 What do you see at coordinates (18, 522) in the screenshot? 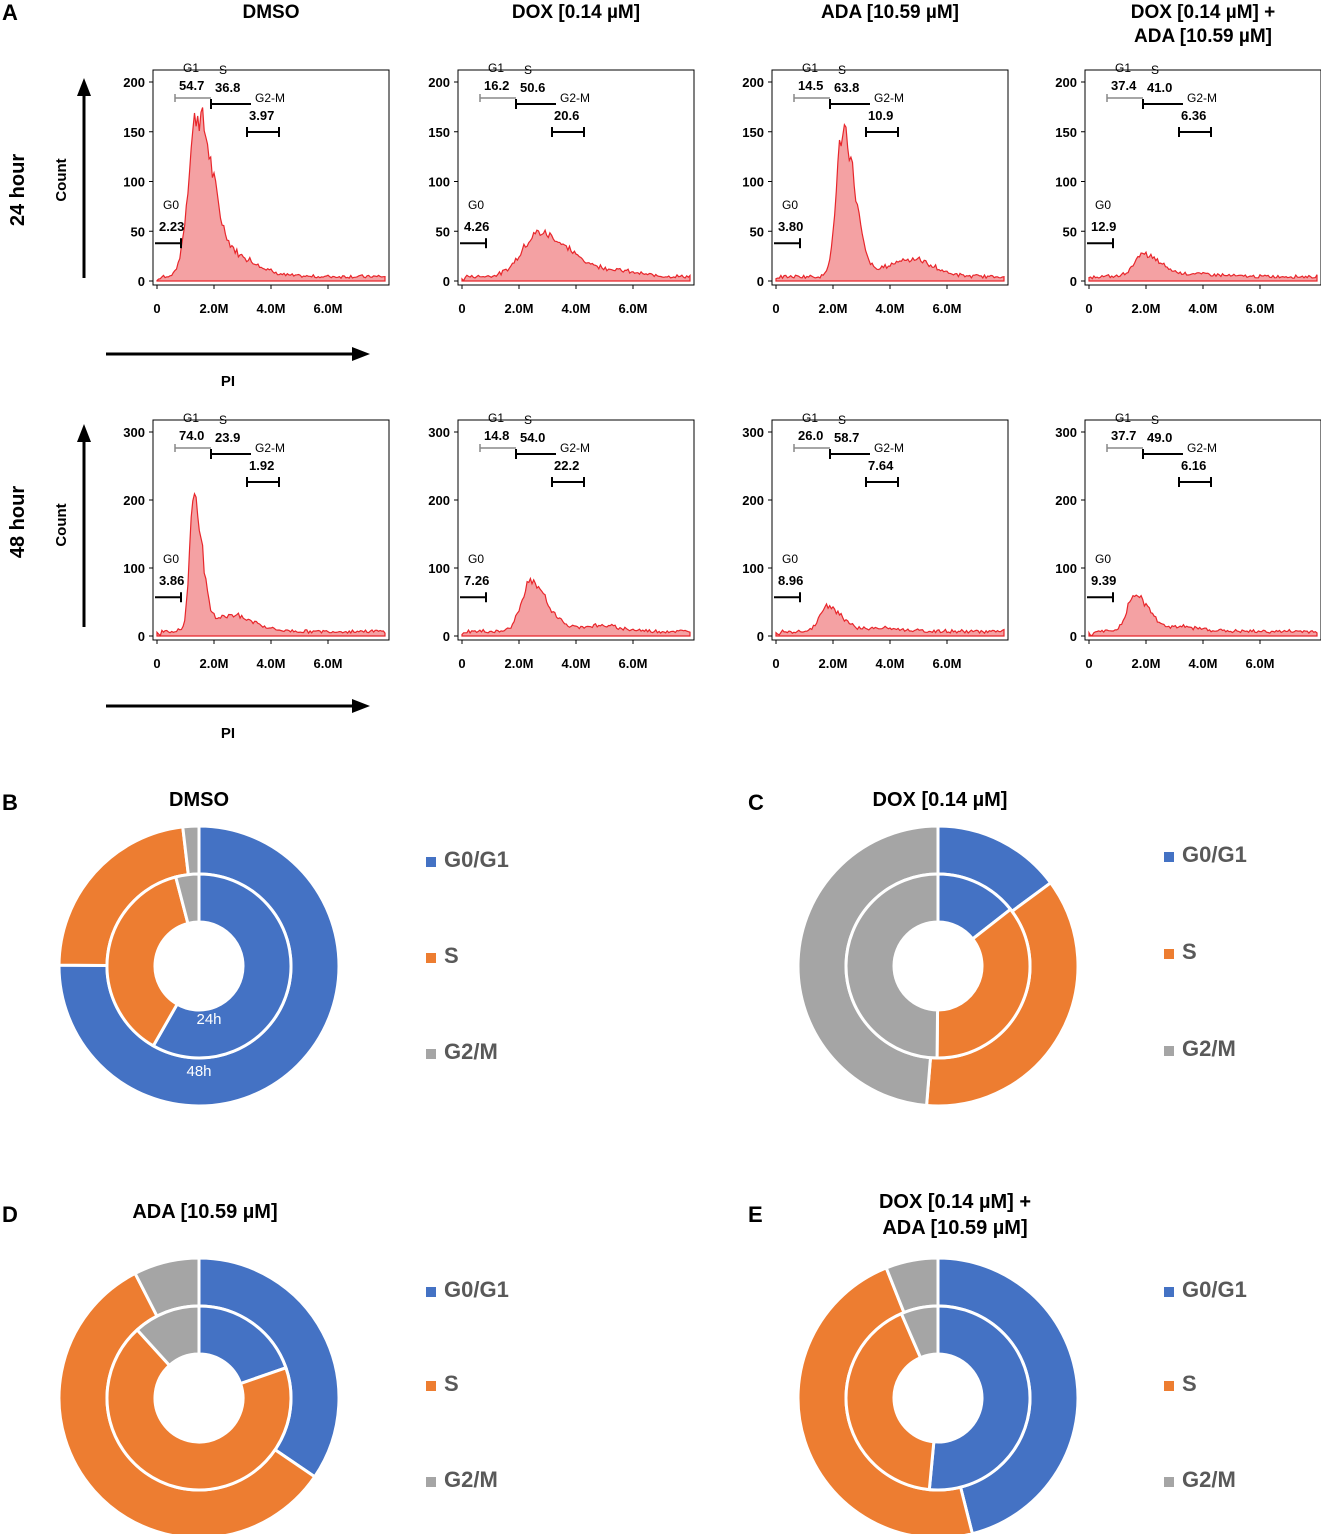
I see `row-title-48h: 48 hour` at bounding box center [18, 522].